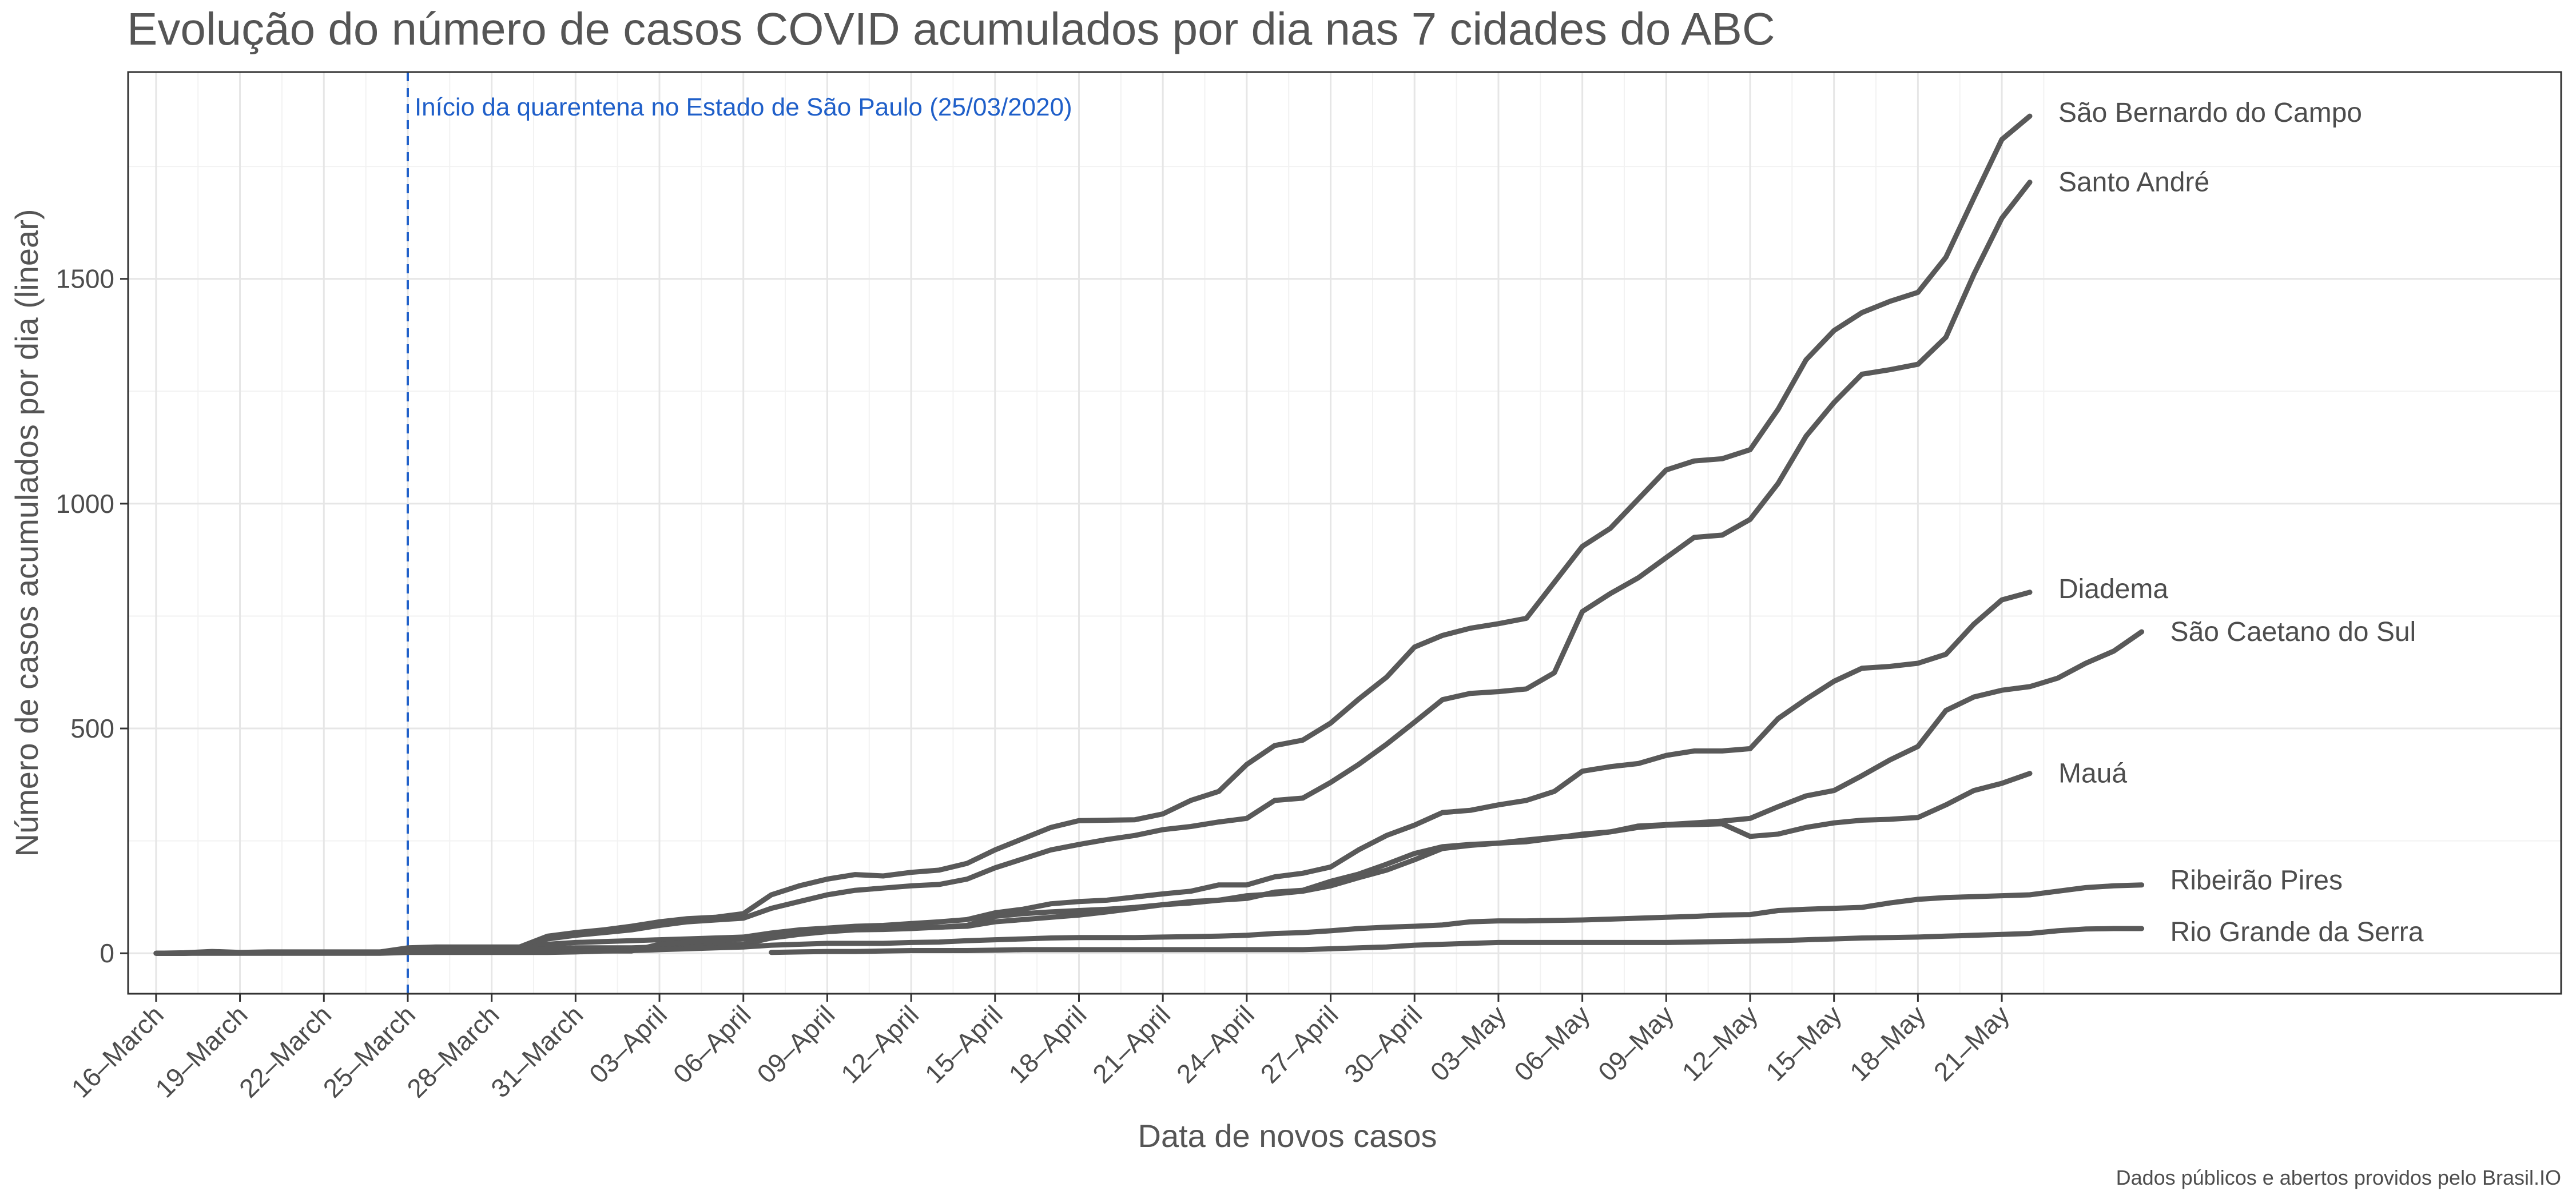 This screenshot has width=2576, height=1203. I want to click on x-tick-label: 25–March, so click(369, 1051).